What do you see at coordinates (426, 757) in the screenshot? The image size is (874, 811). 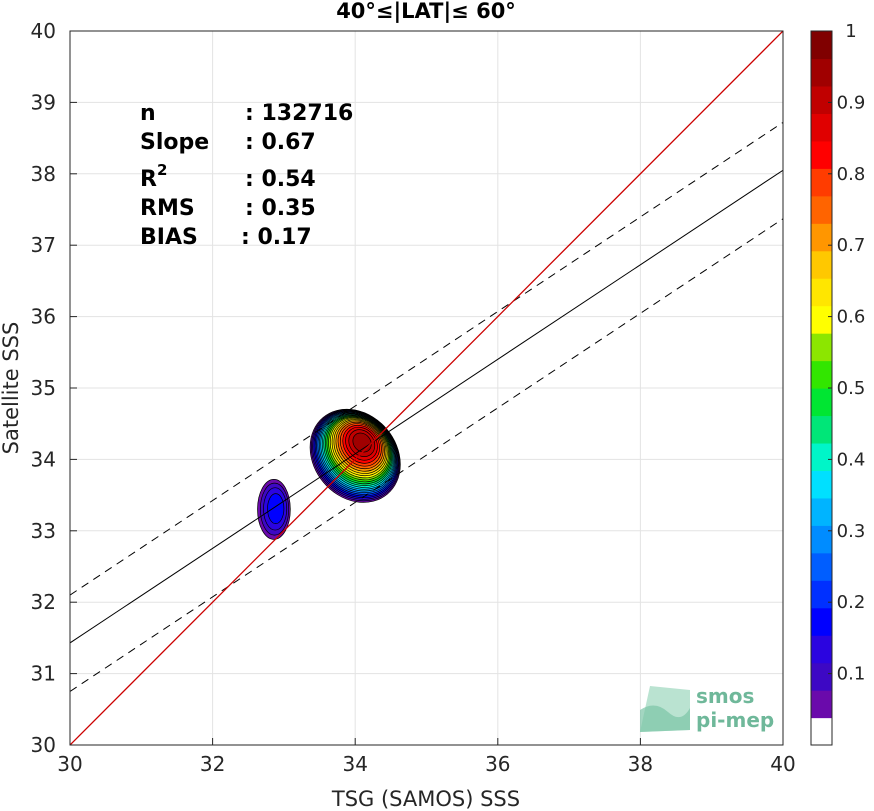 I see `x-axis-ticks: 30 32 34 36 38 40` at bounding box center [426, 757].